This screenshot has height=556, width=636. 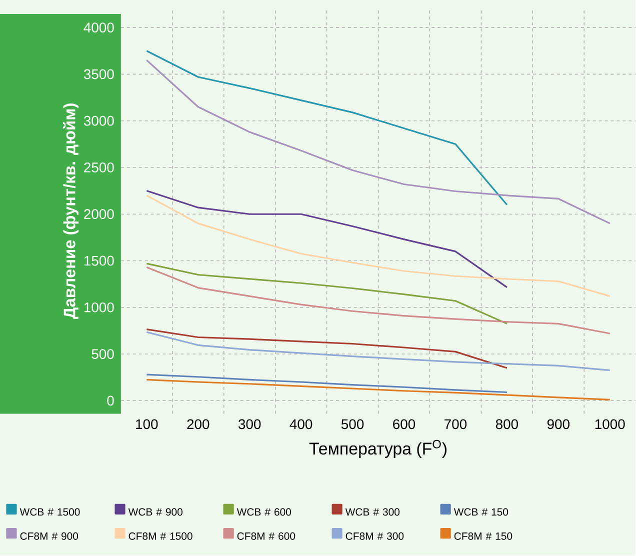 What do you see at coordinates (99, 167) in the screenshot?
I see `y-tick-label: 2500` at bounding box center [99, 167].